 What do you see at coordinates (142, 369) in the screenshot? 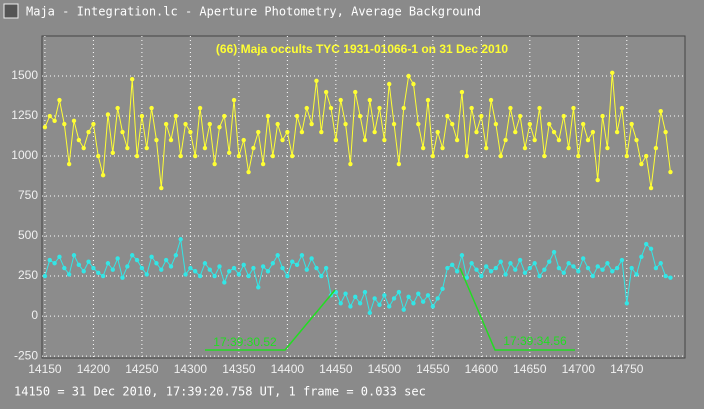
I see `x-tick-label: 14250` at bounding box center [142, 369].